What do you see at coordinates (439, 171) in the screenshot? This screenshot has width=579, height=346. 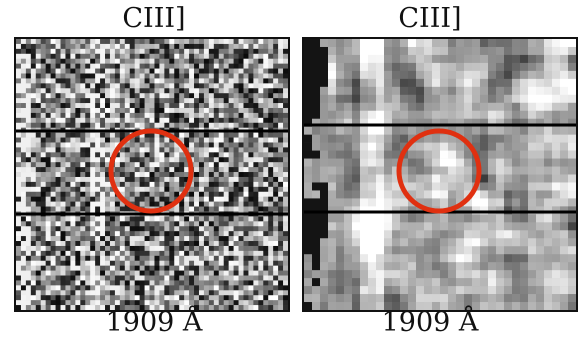 I see `right-red-circle` at bounding box center [439, 171].